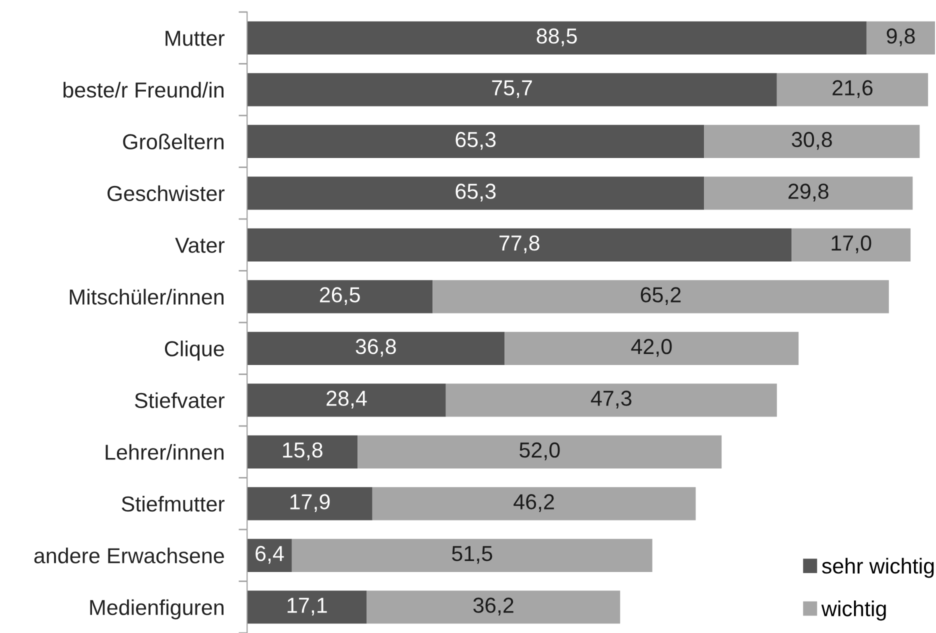 The image size is (936, 633). Describe the element at coordinates (147, 296) in the screenshot. I see `y-tick-label: Mitschüler/innen` at that location.